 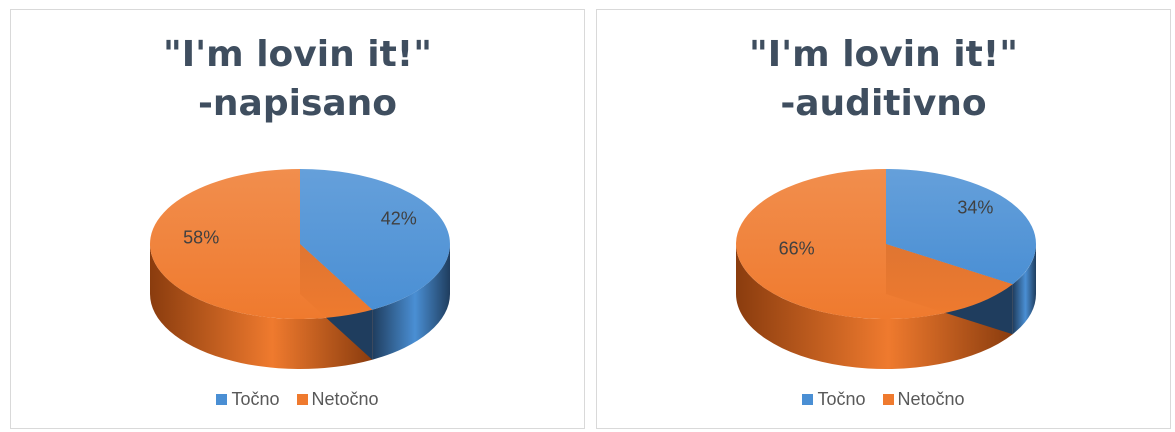 I want to click on pie-chart: 42% 58%, so click(x=299, y=269).